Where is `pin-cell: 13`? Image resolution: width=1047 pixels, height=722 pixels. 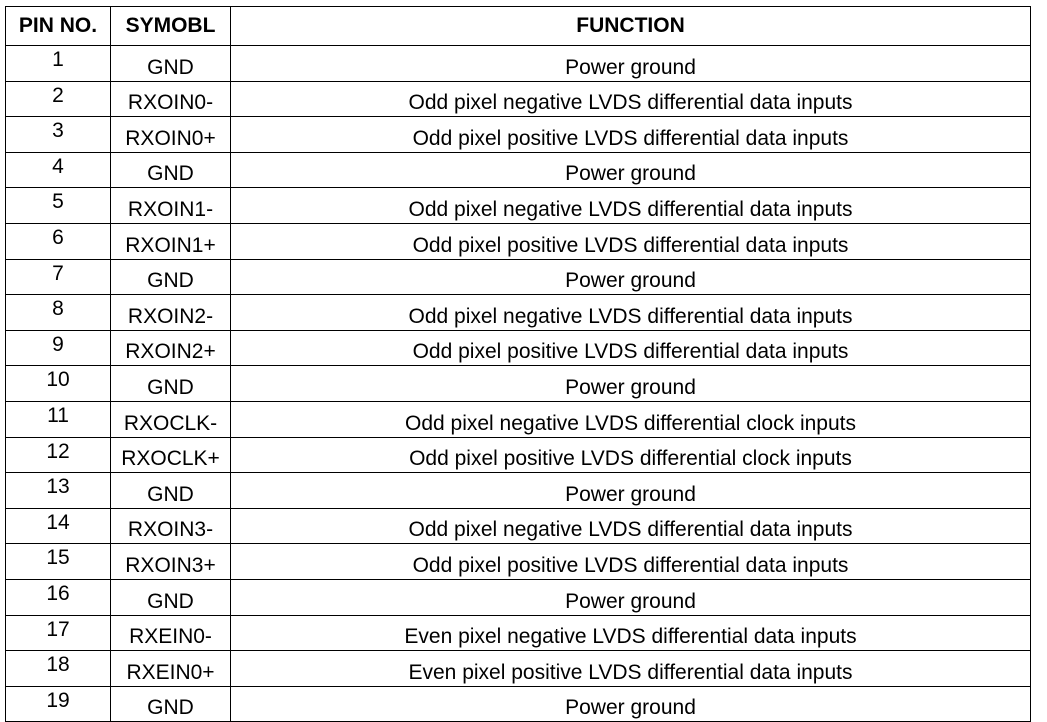
pin-cell: 13 is located at coordinates (58, 490).